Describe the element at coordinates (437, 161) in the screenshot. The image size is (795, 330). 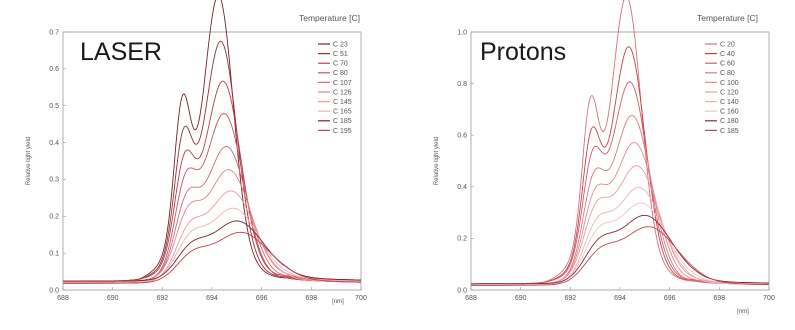
I see `protons-y-axis-label: Relative light yield` at that location.